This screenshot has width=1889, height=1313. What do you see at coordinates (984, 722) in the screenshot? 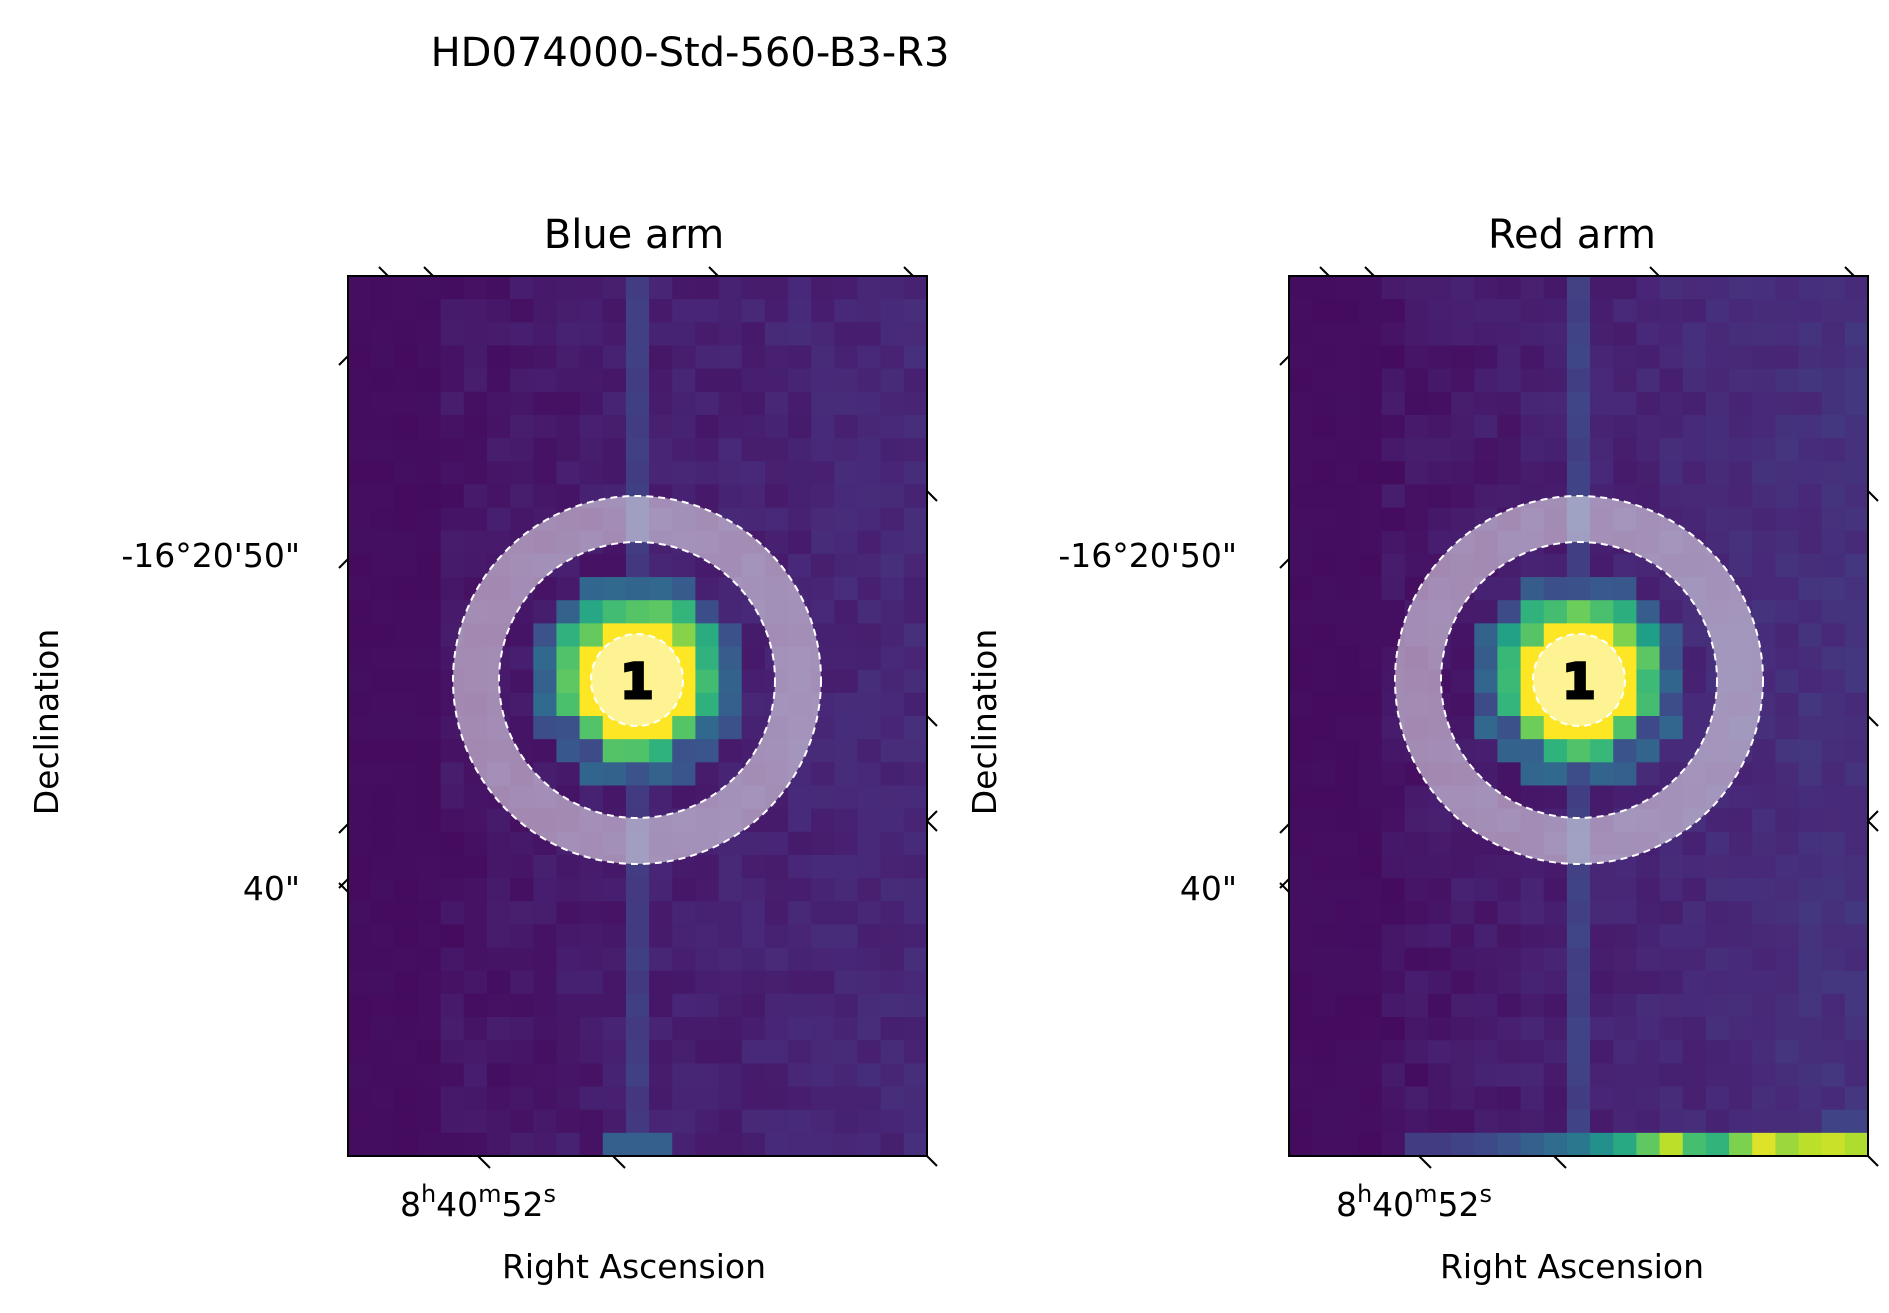
I see `y-axis-label-red: Declination` at bounding box center [984, 722].